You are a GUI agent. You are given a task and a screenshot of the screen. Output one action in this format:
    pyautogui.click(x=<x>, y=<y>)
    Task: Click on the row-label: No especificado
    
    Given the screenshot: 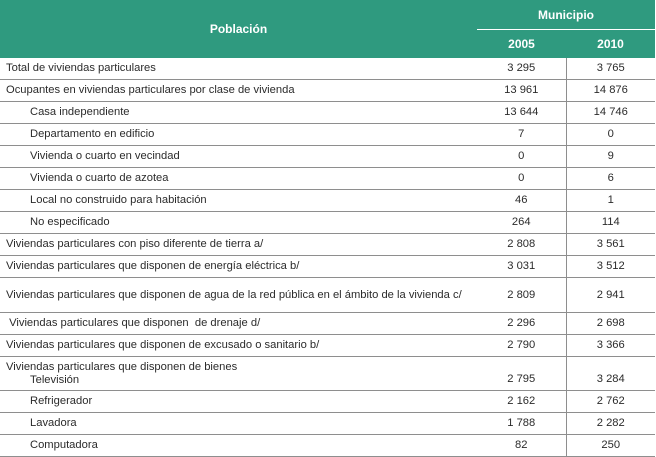 What is the action you would take?
    pyautogui.click(x=238, y=222)
    